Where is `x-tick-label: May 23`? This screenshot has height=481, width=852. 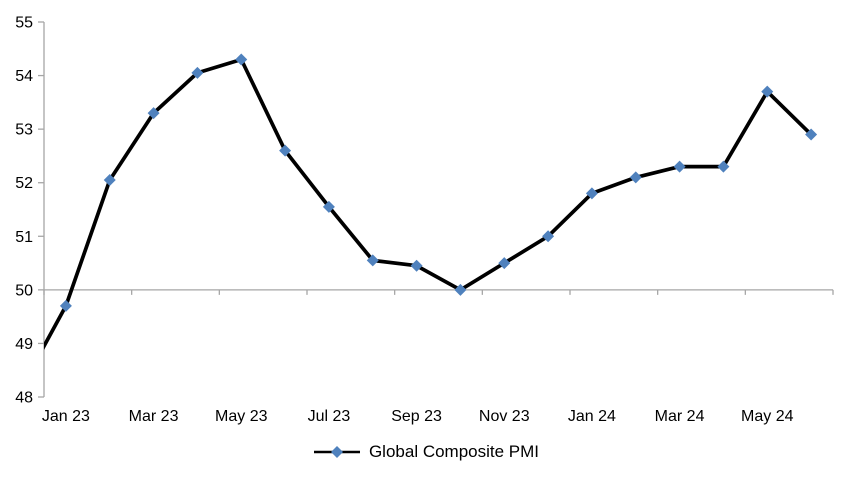
x-tick-label: May 23 is located at coordinates (241, 416).